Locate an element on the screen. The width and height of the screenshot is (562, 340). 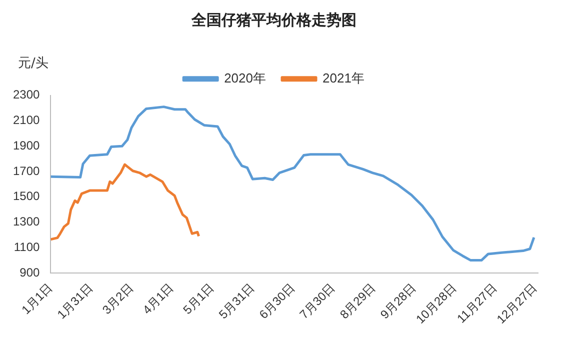
x-tick-label: 7月30日 is located at coordinates (317, 301).